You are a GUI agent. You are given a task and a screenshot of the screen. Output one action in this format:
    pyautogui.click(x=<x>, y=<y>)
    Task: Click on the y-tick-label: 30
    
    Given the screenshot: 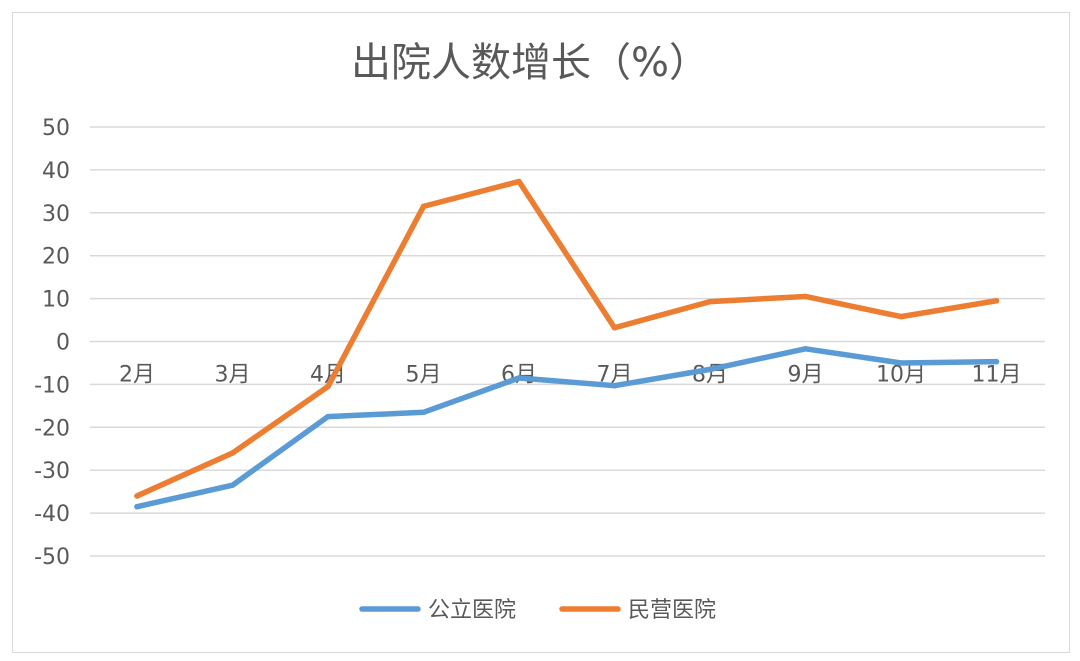 What is the action you would take?
    pyautogui.click(x=56, y=214)
    